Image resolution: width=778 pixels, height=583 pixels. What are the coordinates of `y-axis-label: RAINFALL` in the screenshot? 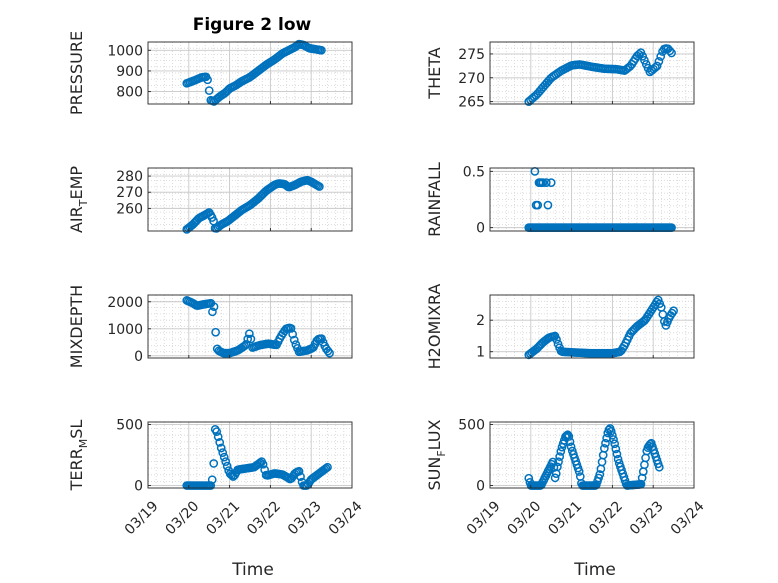 It's located at (434, 199).